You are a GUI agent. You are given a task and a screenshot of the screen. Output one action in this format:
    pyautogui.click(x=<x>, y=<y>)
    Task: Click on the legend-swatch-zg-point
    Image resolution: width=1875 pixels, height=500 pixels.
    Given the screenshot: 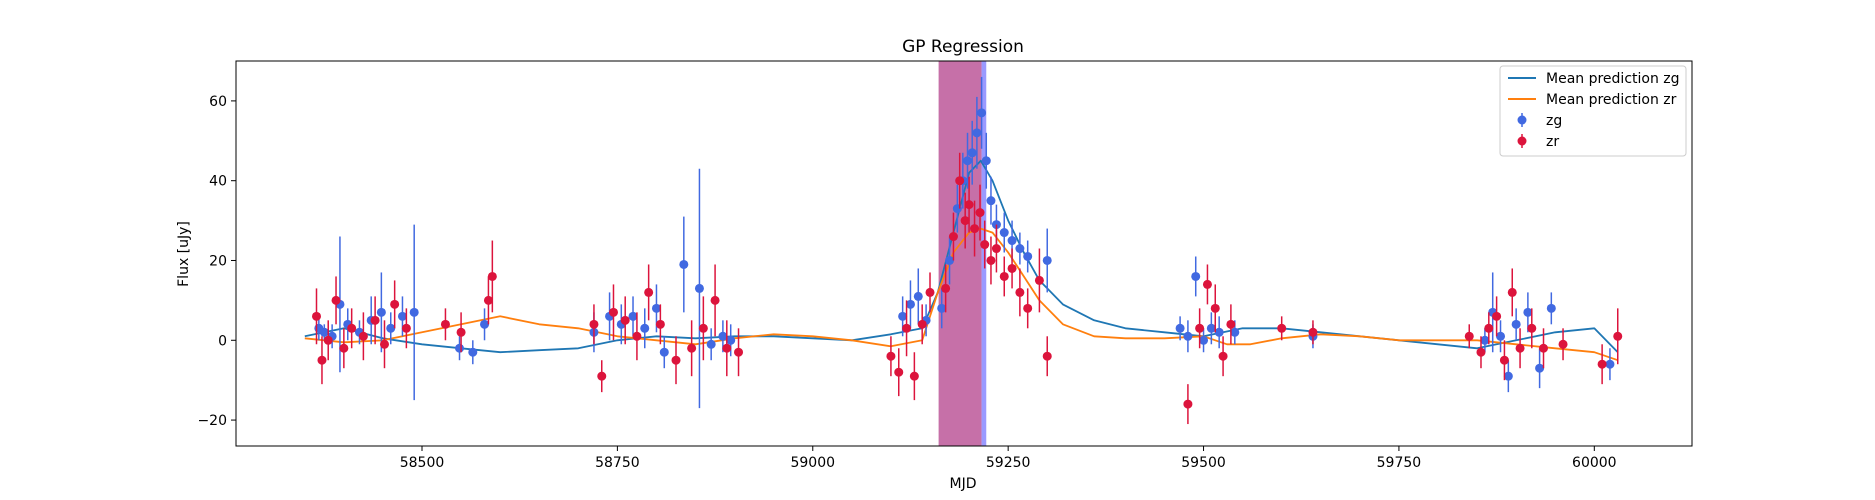 What is the action you would take?
    pyautogui.click(x=1522, y=120)
    